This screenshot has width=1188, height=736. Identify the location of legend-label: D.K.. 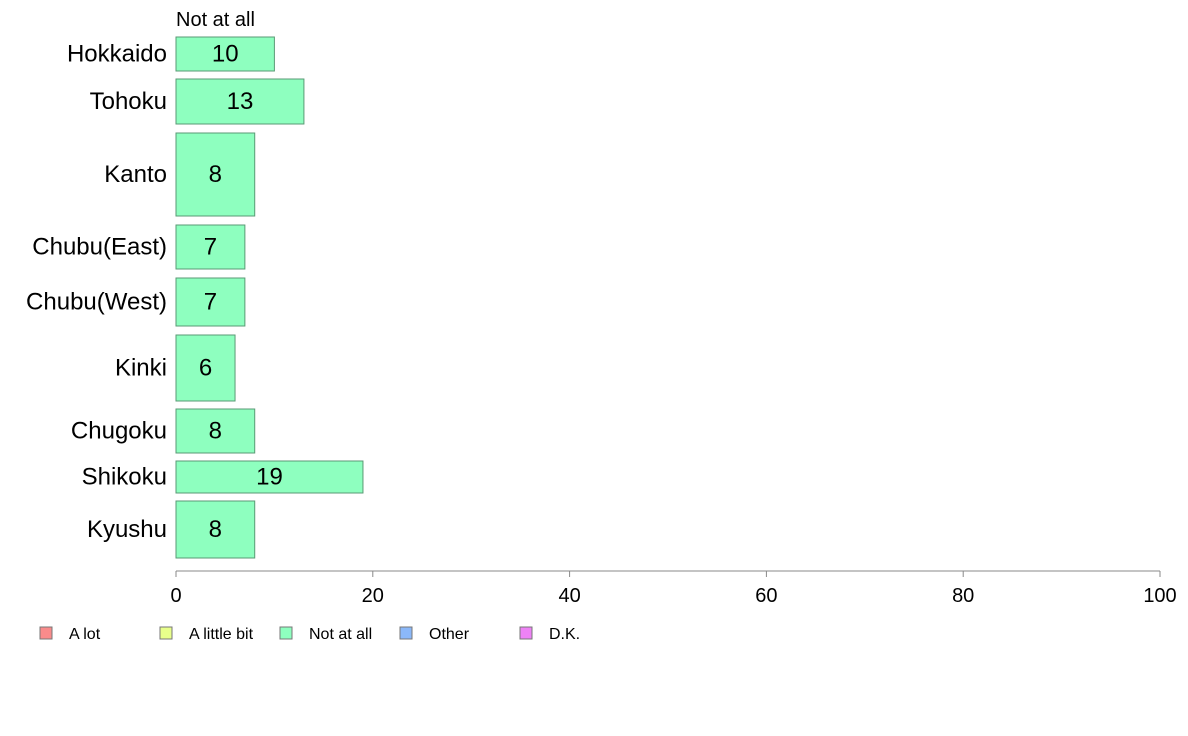
(564, 634).